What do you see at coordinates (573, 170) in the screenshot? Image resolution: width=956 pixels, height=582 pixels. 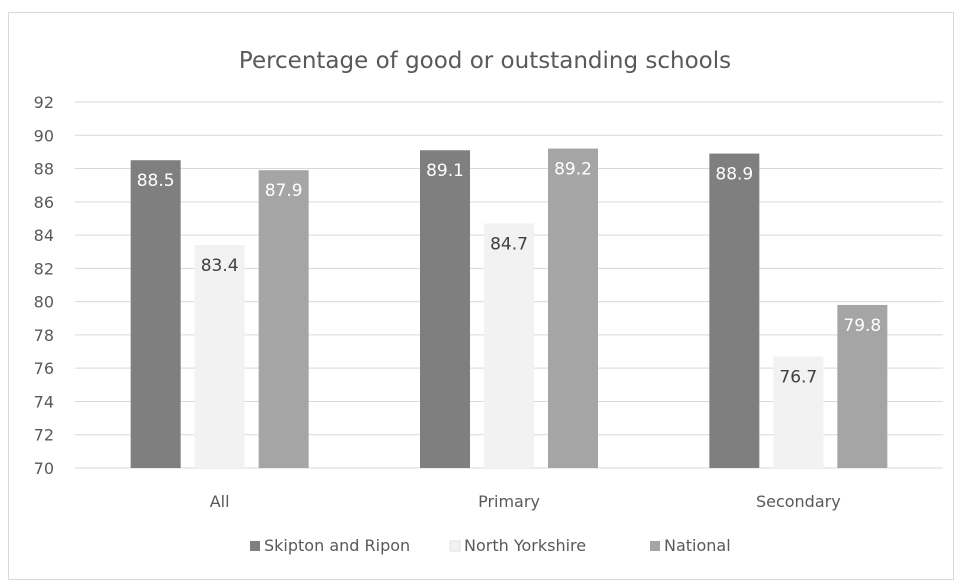 I see `data-label: 89.2` at bounding box center [573, 170].